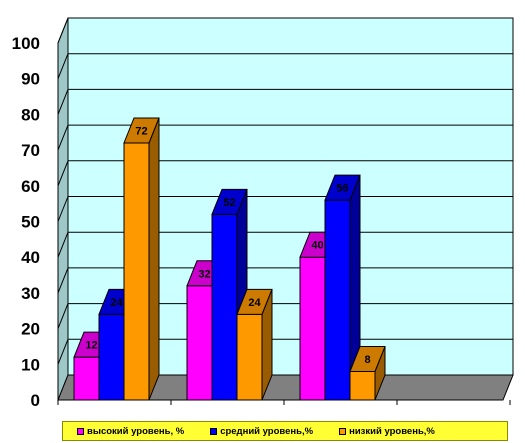  I want to click on bar-low-side, so click(154, 259).